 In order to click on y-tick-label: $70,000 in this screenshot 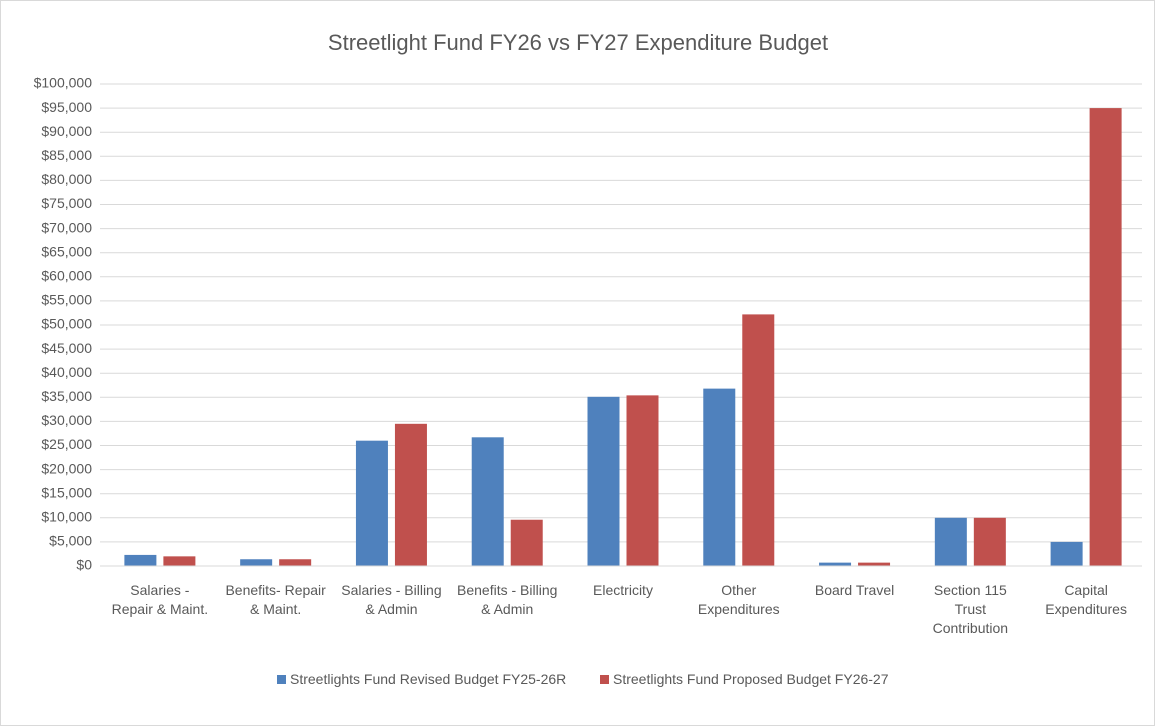, I will do `click(66, 227)`.